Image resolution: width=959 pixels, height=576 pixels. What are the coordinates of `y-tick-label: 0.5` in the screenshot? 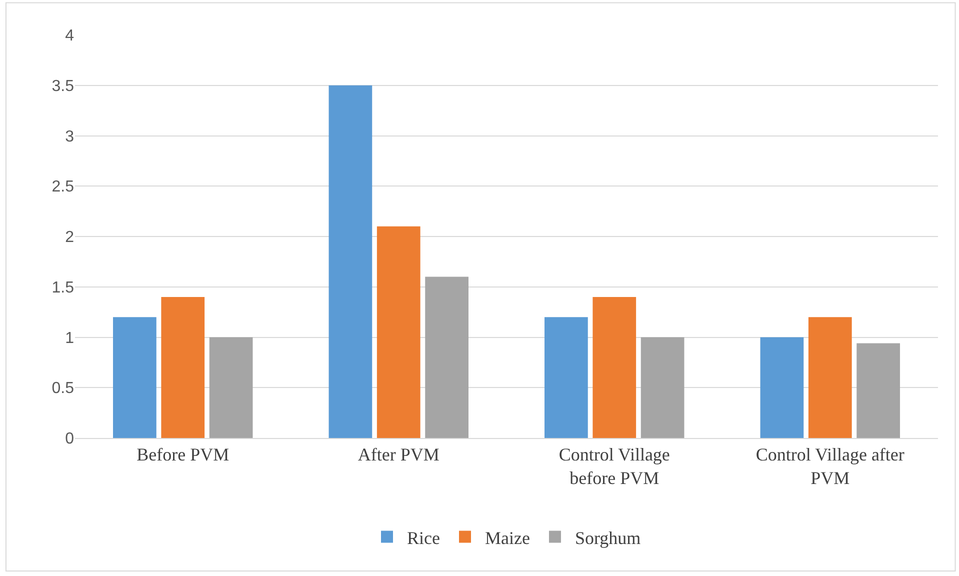 It's located at (63, 389).